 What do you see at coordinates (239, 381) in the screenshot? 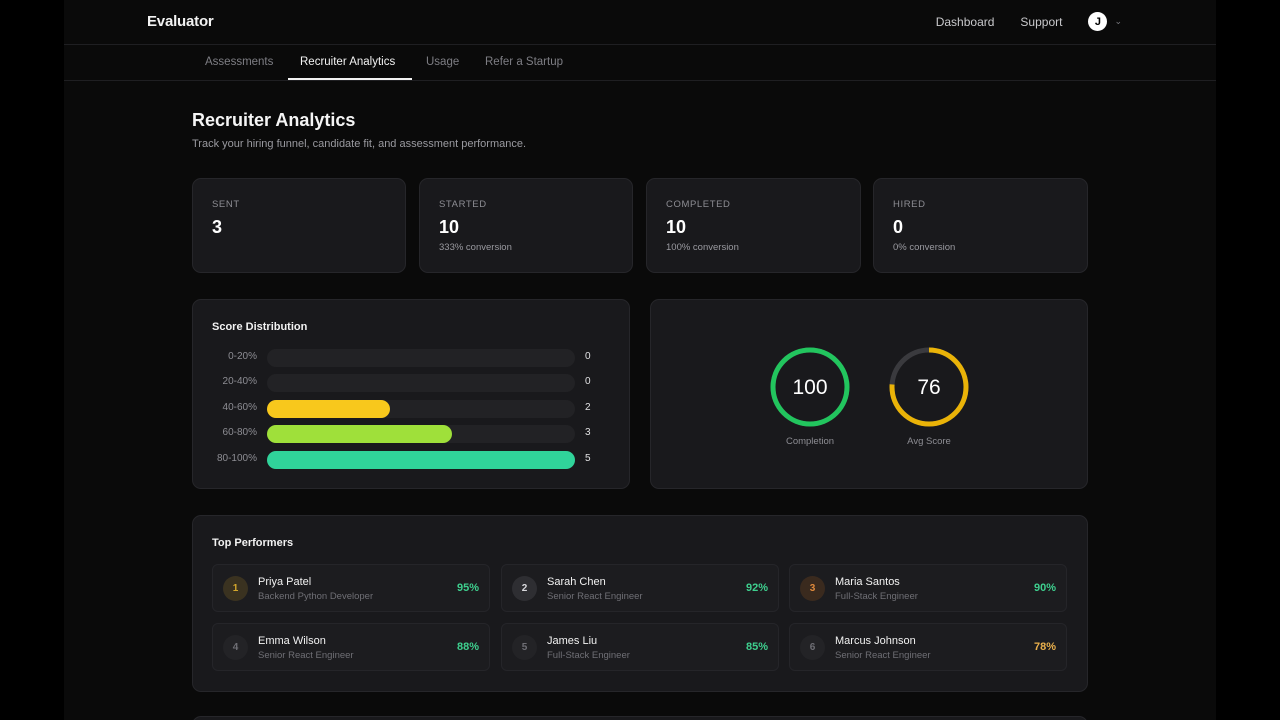
I see `bucket-label: 20-40%` at bounding box center [239, 381].